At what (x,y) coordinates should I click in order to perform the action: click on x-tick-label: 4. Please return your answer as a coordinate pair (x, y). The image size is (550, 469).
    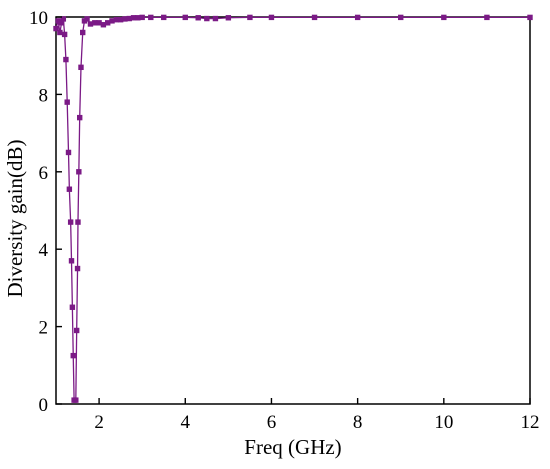
    Looking at the image, I should click on (186, 422).